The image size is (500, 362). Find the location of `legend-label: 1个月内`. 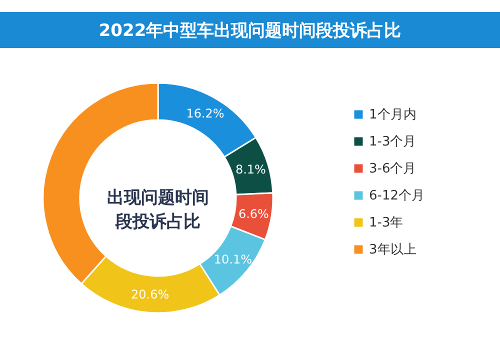

legend-label: 1个月内 is located at coordinates (392, 115).